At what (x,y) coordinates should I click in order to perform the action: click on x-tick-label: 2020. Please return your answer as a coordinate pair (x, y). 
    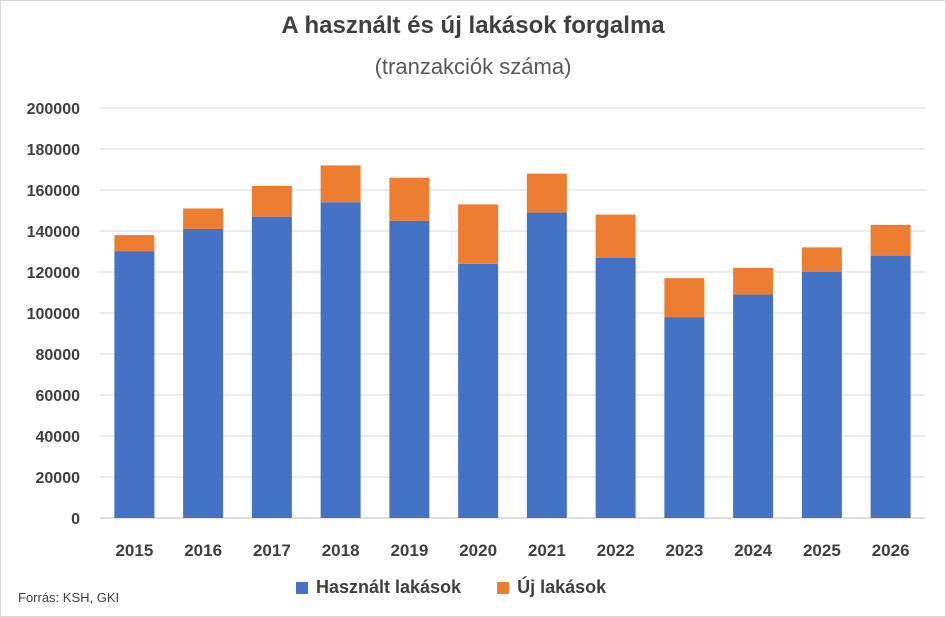
    Looking at the image, I should click on (478, 550).